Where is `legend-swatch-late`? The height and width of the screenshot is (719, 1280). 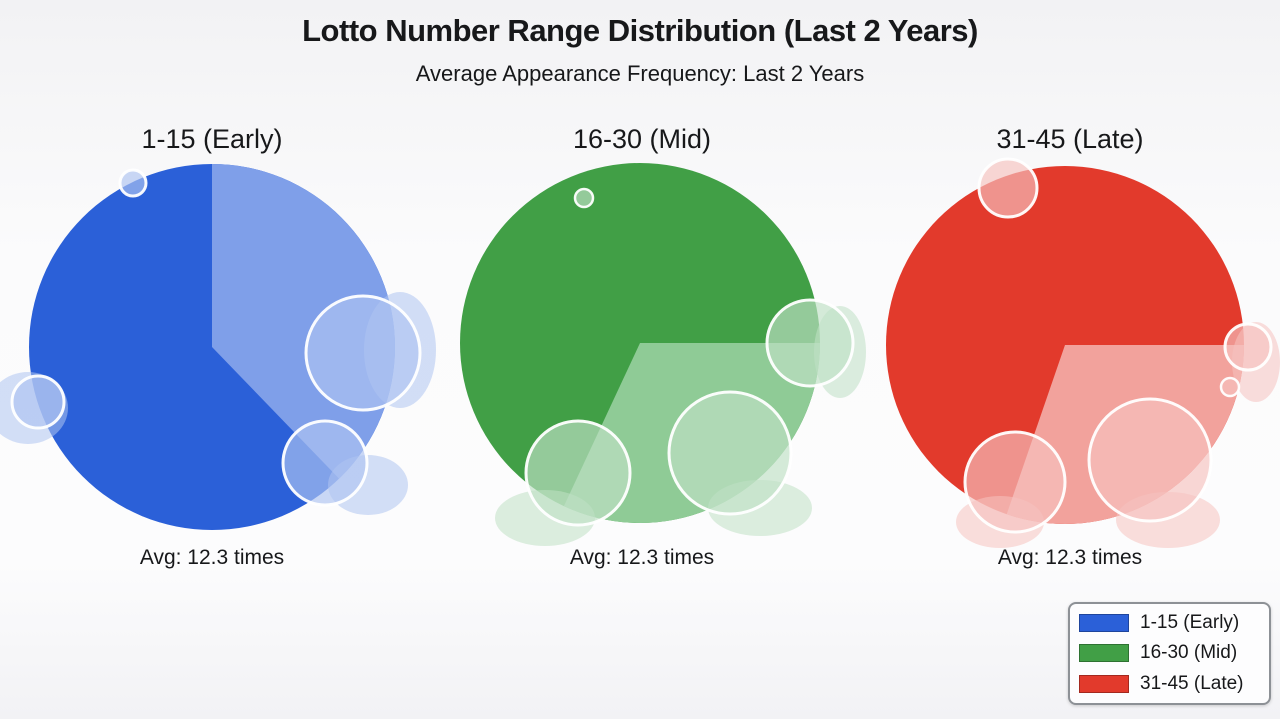
legend-swatch-late is located at coordinates (1104, 683).